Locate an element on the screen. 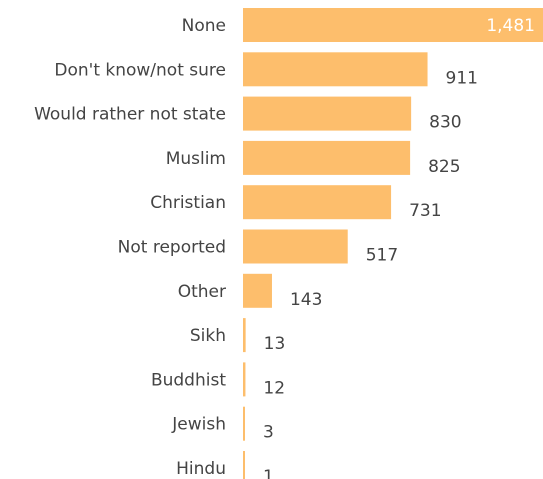  value-label-4: 731 is located at coordinates (425, 211).